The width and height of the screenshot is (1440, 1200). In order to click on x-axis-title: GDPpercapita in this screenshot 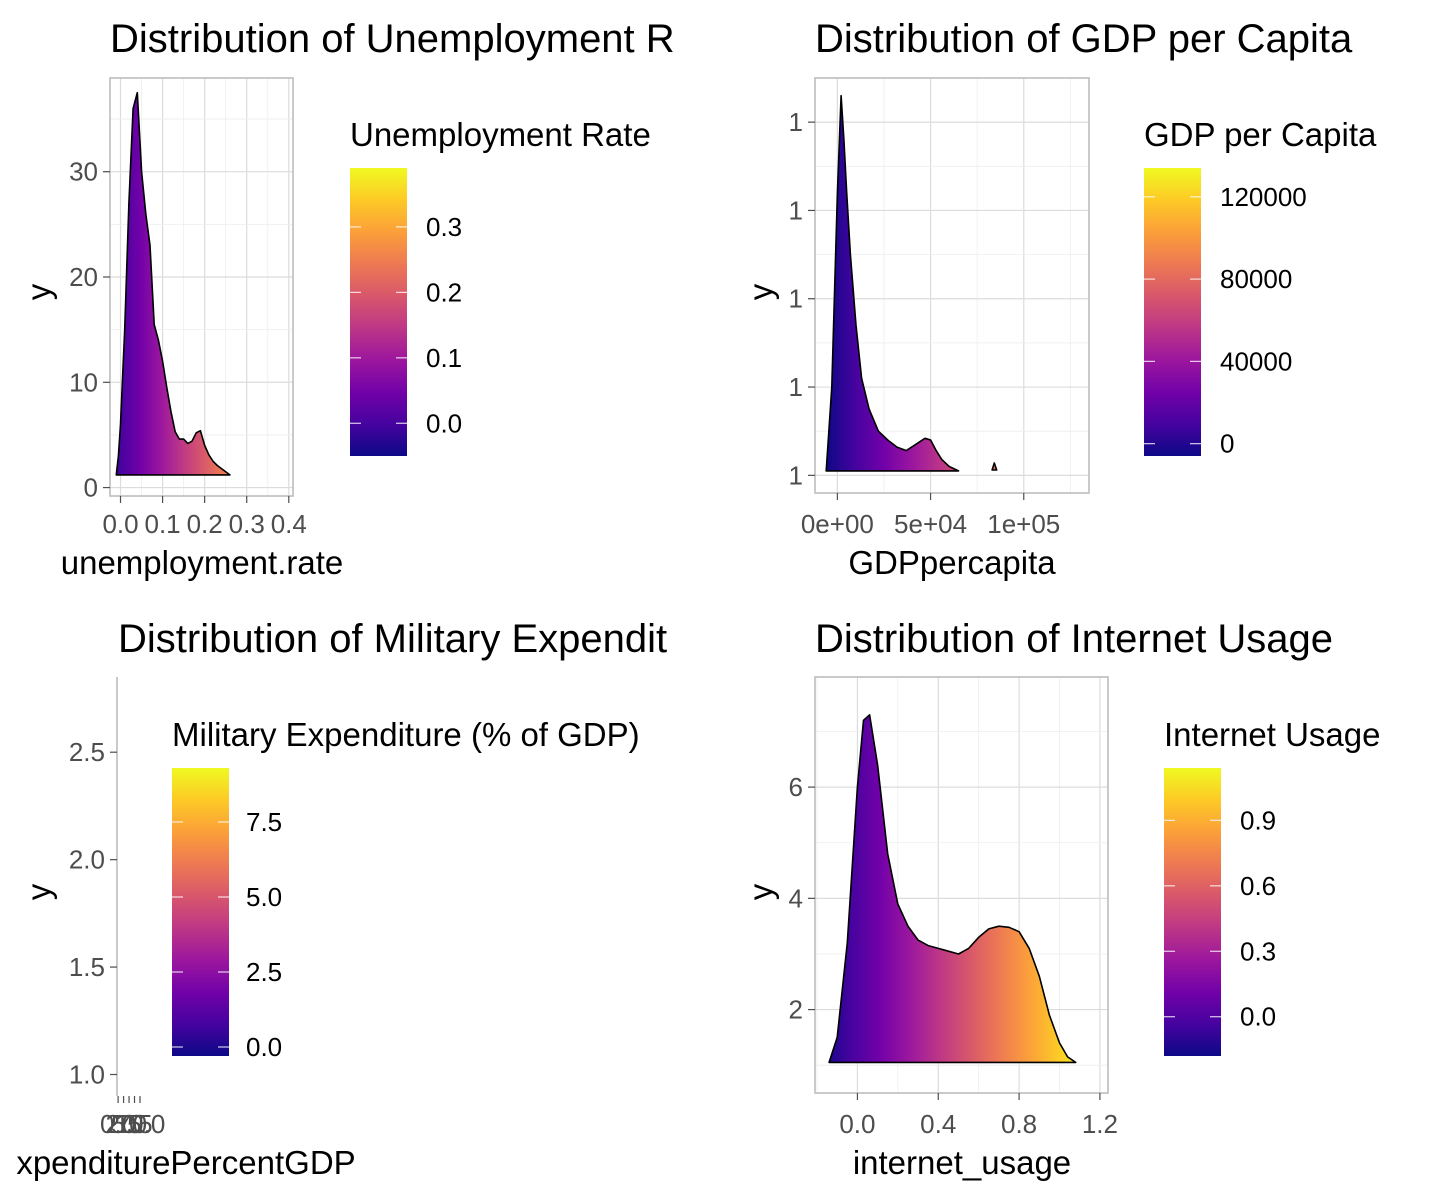, I will do `click(952, 562)`.